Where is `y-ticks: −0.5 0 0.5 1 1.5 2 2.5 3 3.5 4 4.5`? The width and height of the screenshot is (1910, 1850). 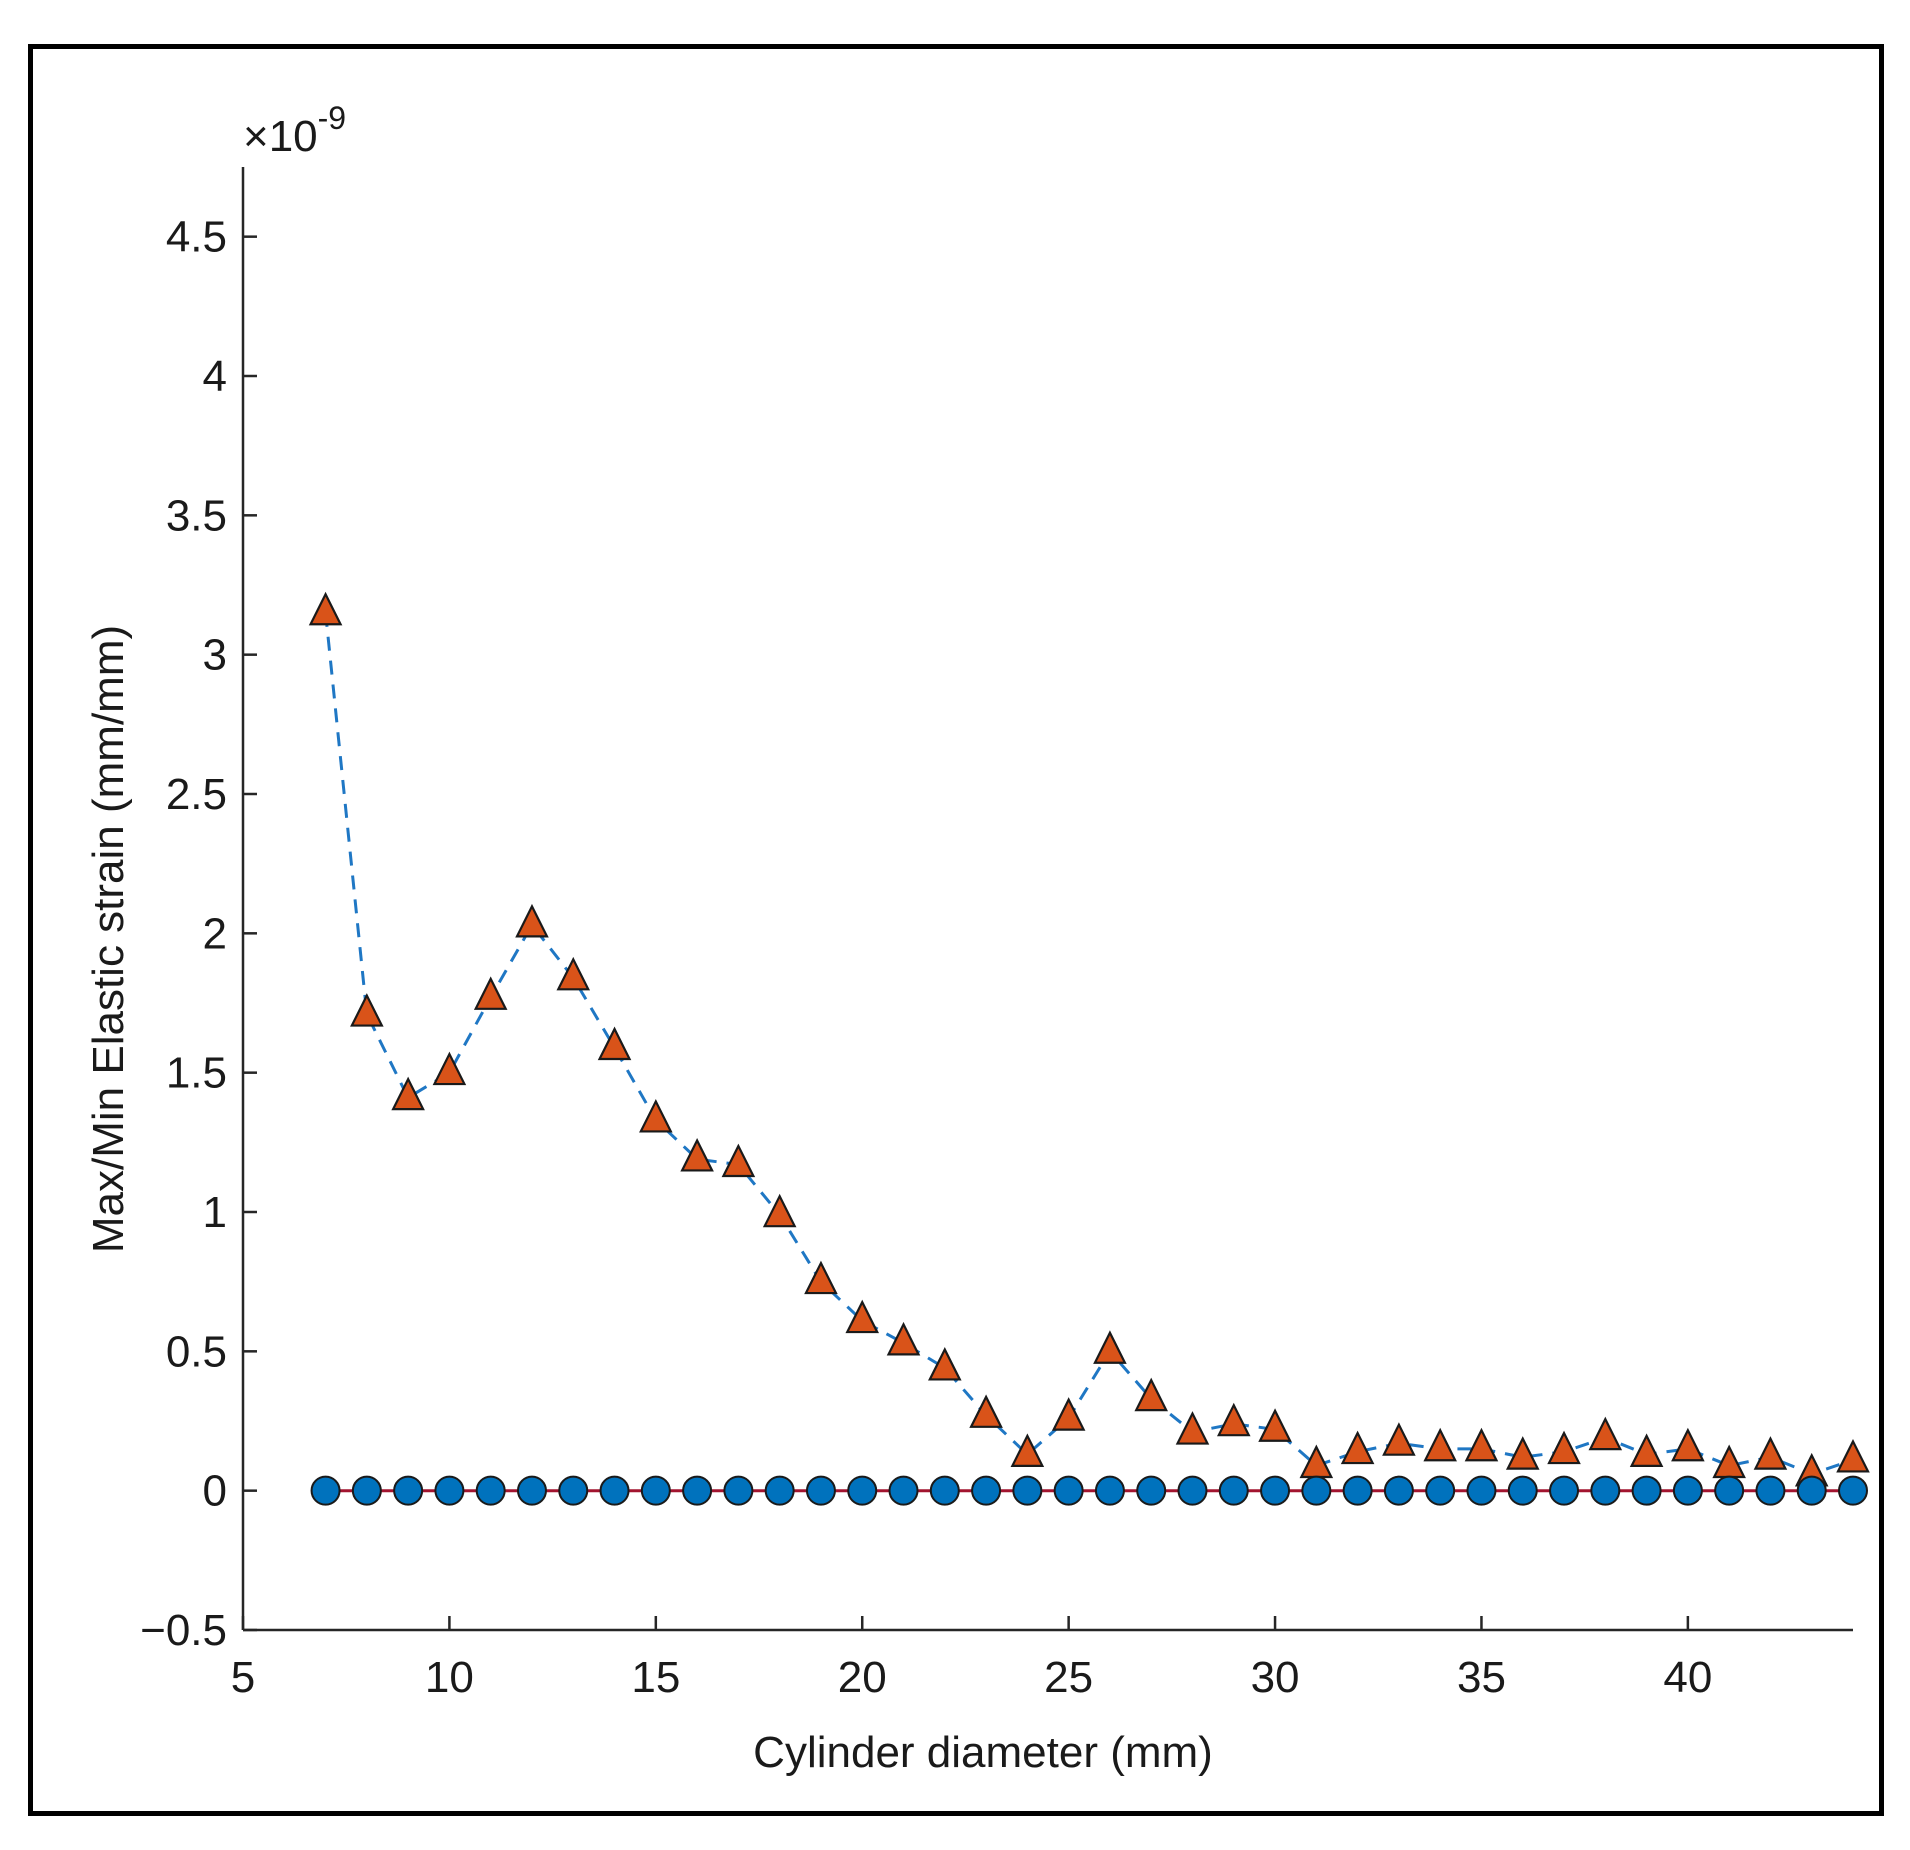 y-ticks: −0.5 0 0.5 1 1.5 2 2.5 3 3.5 4 4.5 is located at coordinates (198, 934).